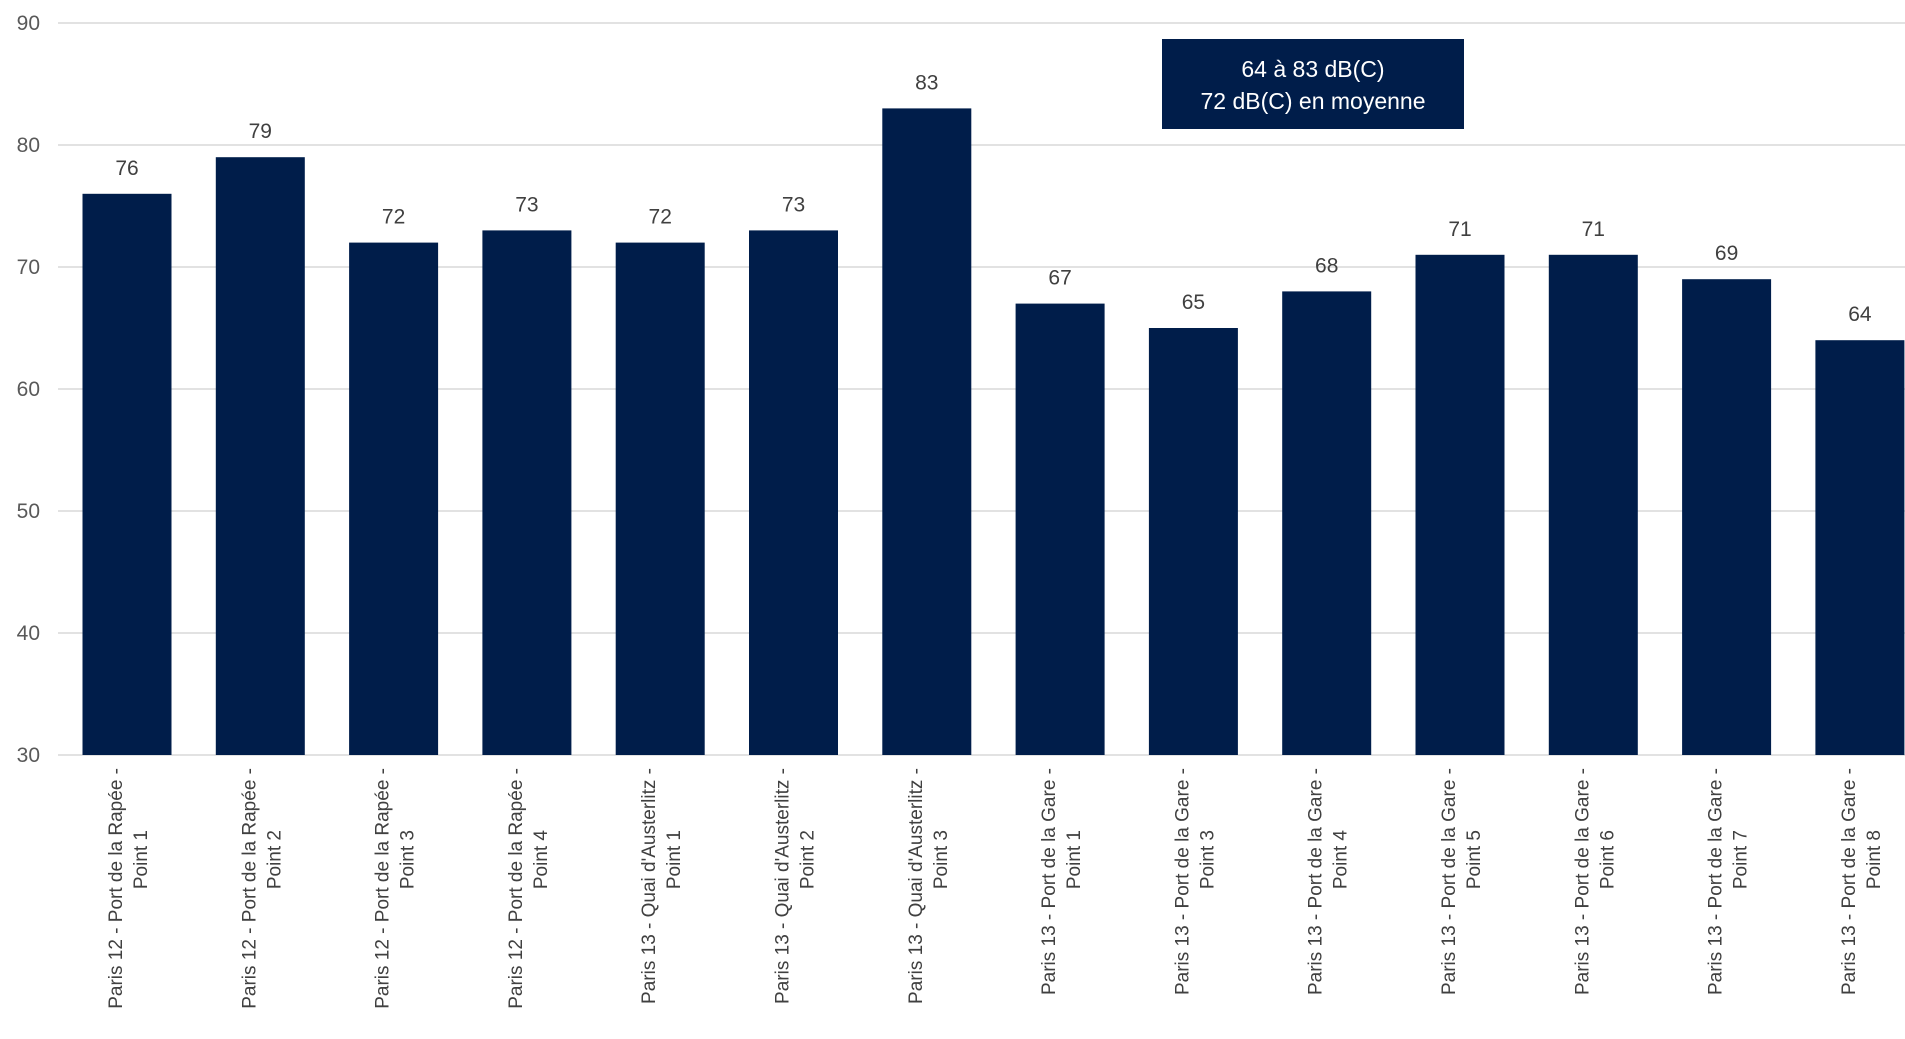 The height and width of the screenshot is (1039, 1905). What do you see at coordinates (396, 888) in the screenshot?
I see `x-tick-label: Paris 12 - Port de la Rapée - Point 3` at bounding box center [396, 888].